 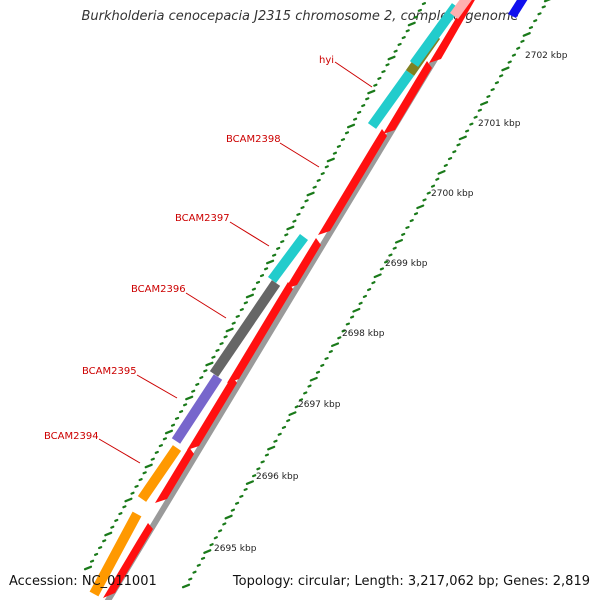 What do you see at coordinates (253, 139) in the screenshot?
I see `gene-label: BCAM2398` at bounding box center [253, 139].